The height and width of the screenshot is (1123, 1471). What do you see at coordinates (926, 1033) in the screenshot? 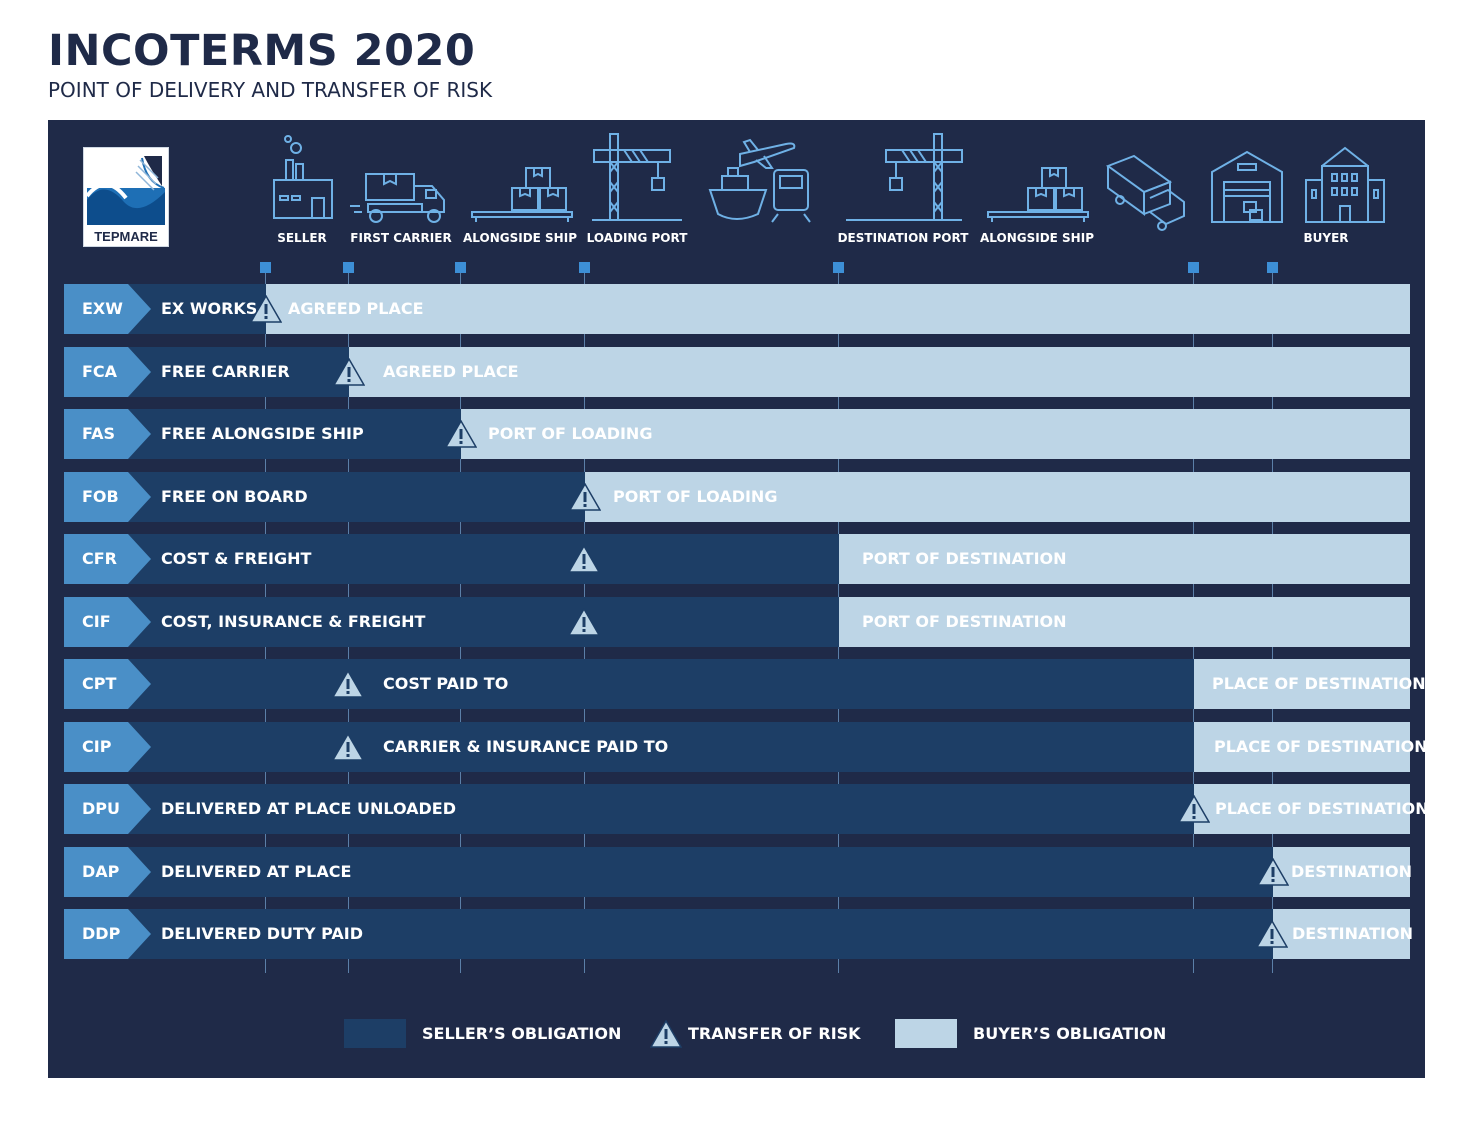
I see `legend-buyer-swatch` at bounding box center [926, 1033].